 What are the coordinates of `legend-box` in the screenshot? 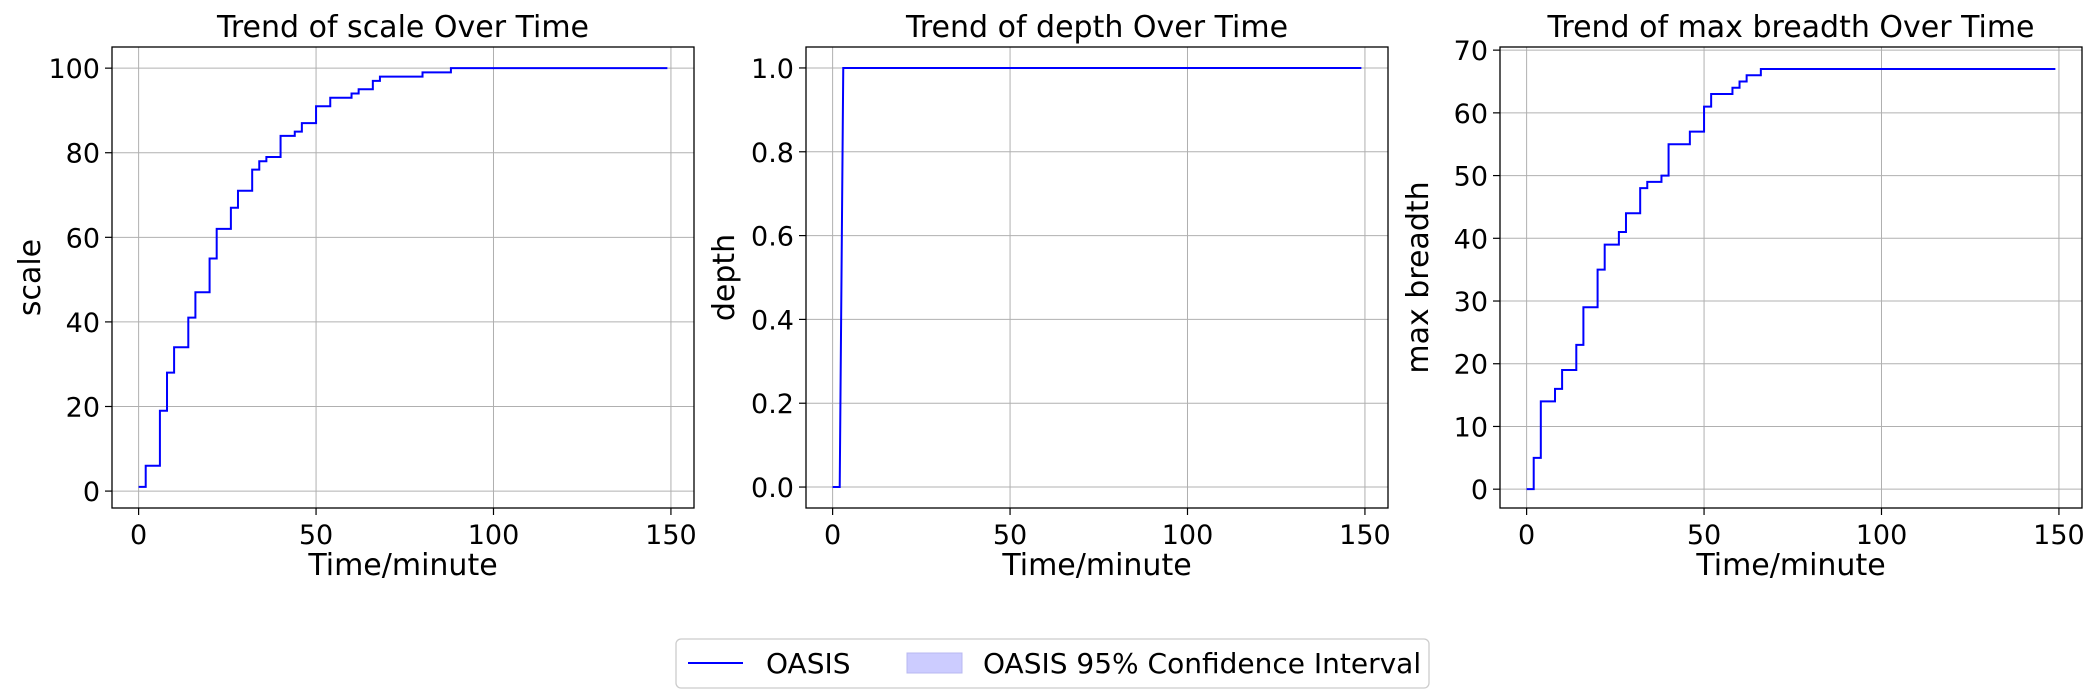 It's located at (1052, 663).